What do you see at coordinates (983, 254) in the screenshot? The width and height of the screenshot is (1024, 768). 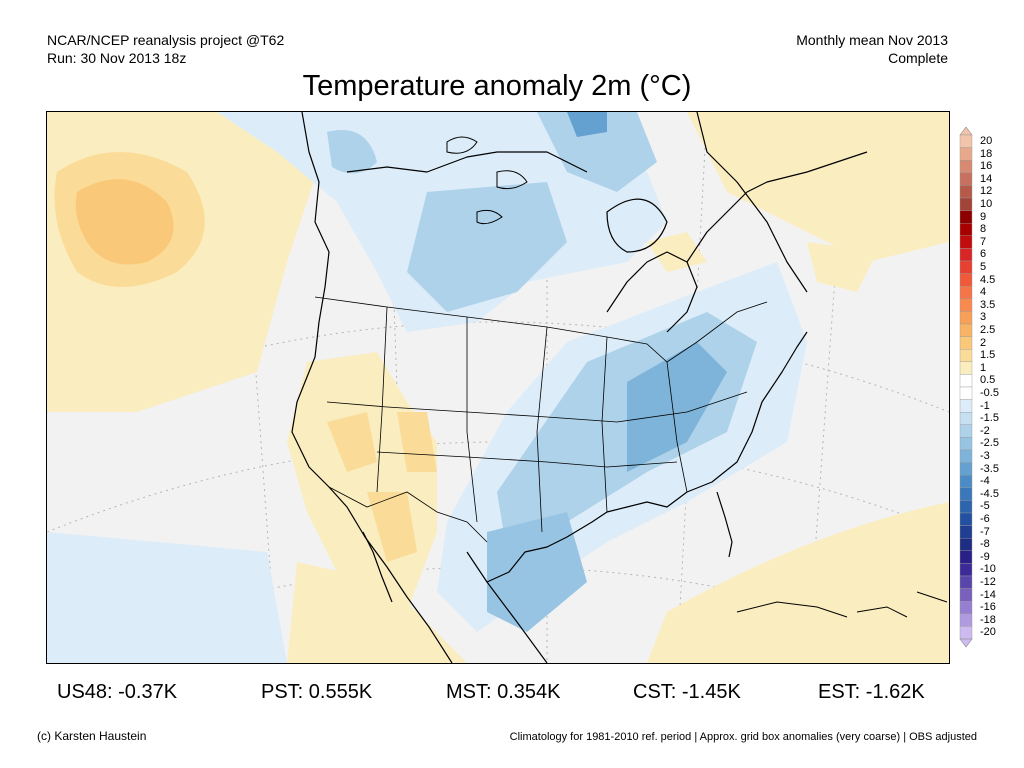 I see `colorbar-label: 6` at bounding box center [983, 254].